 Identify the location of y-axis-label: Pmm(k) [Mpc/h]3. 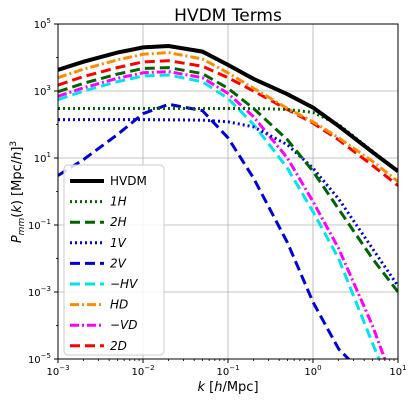
(18, 192).